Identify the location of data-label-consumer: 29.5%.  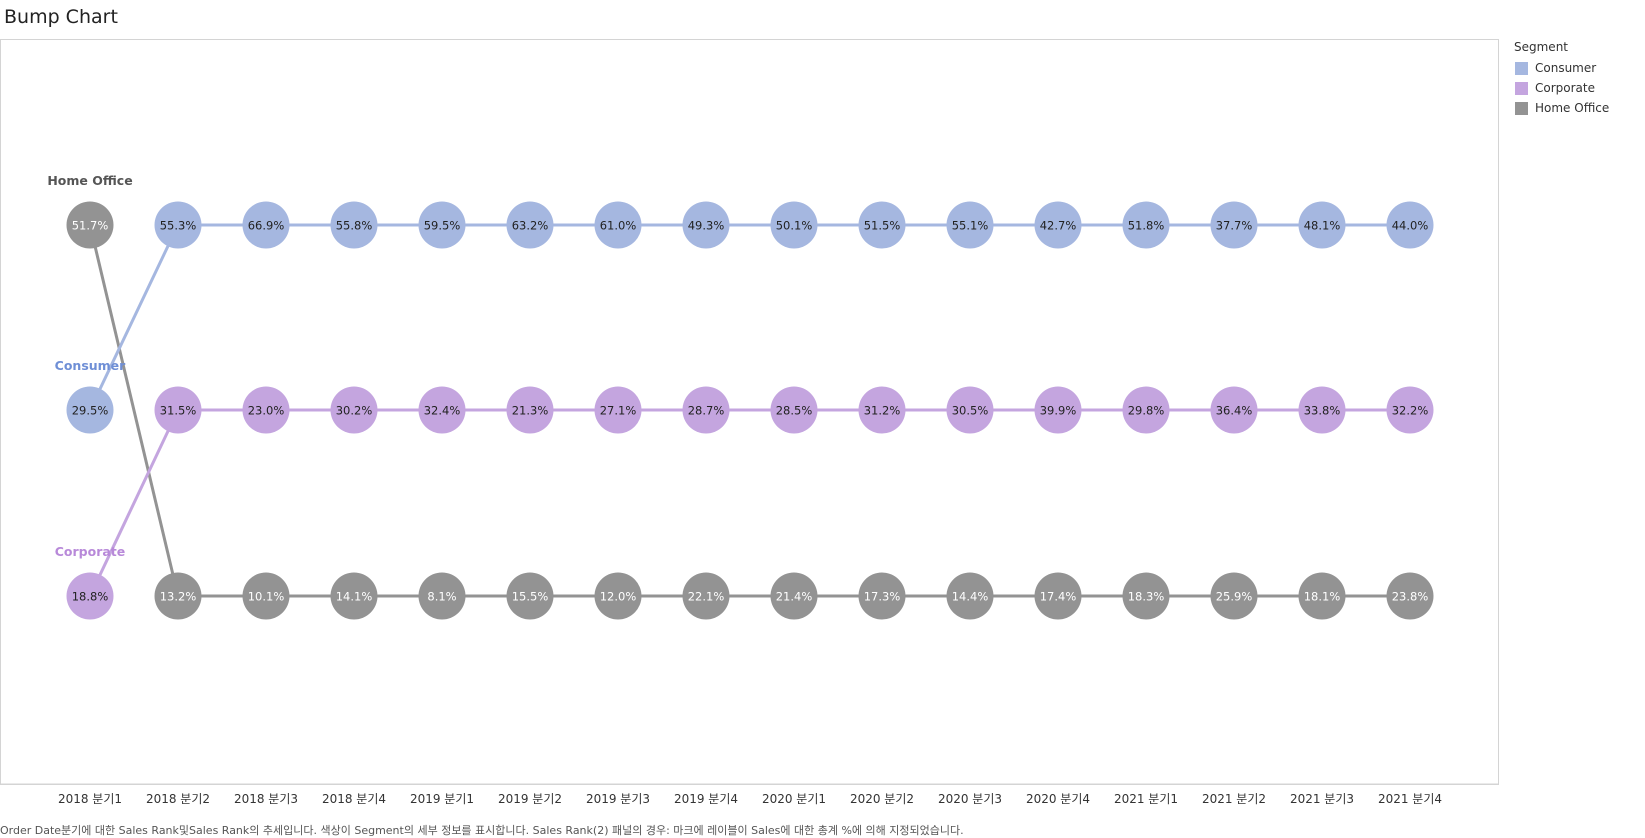
(90, 411).